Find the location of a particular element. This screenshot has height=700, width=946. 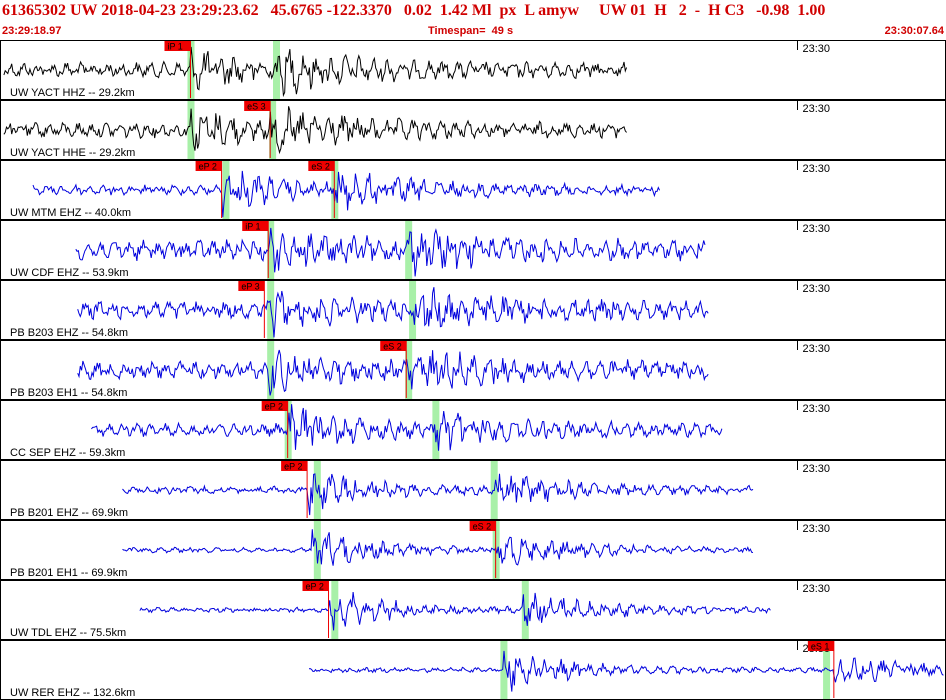

channel-panel-8: 23:30 eS 2 PB B201 EH1 -- 69.9km is located at coordinates (473, 550).